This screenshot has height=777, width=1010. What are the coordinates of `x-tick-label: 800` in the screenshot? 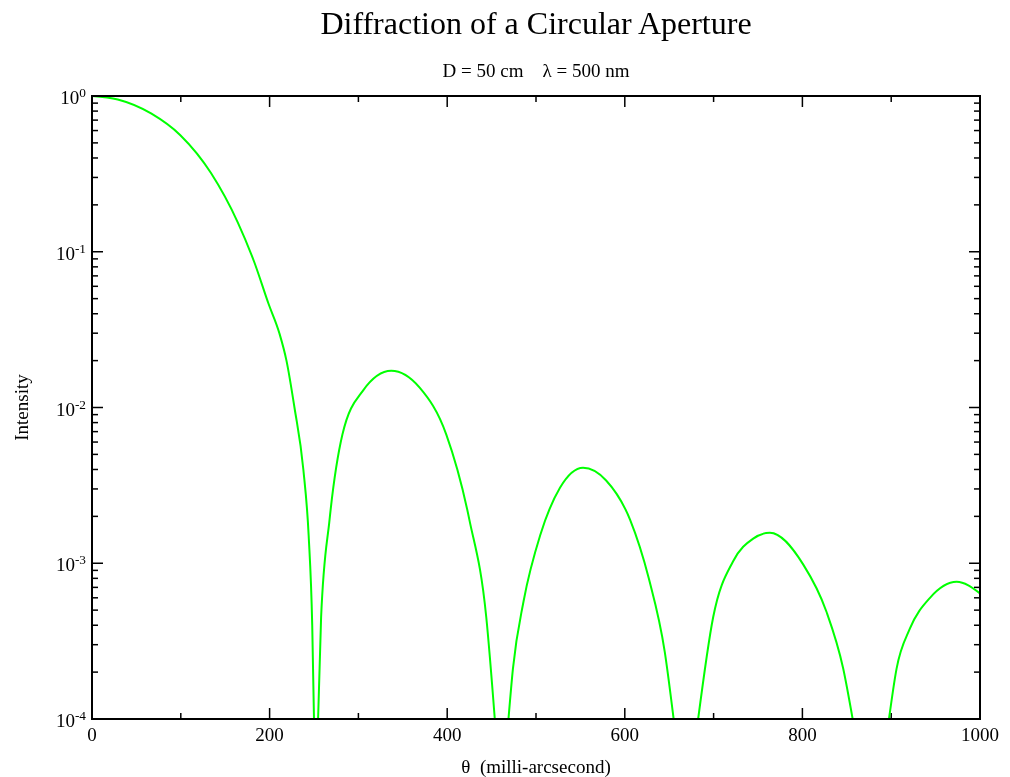 It's located at (802, 734).